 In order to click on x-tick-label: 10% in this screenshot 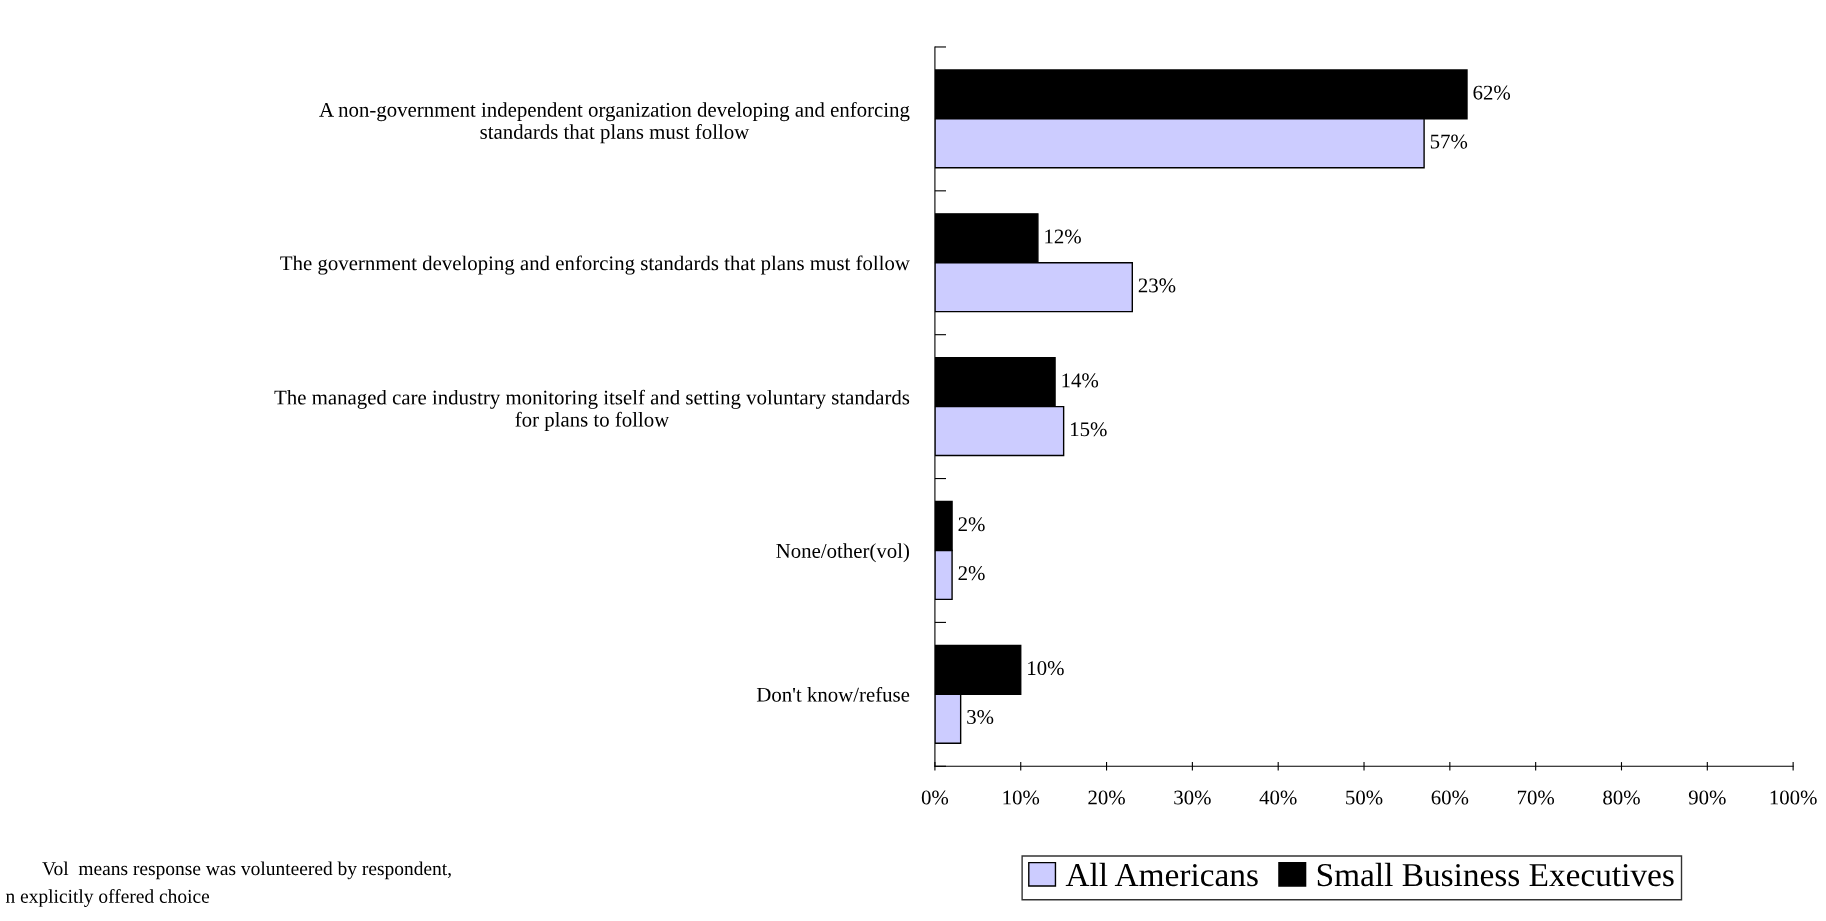, I will do `click(1021, 797)`.